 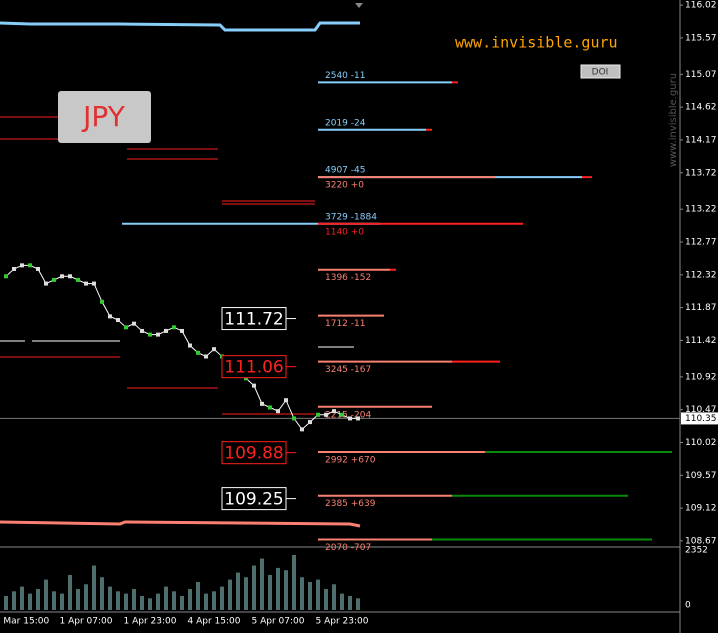 What do you see at coordinates (688, 606) in the screenshot?
I see `volume-tick-label: 0` at bounding box center [688, 606].